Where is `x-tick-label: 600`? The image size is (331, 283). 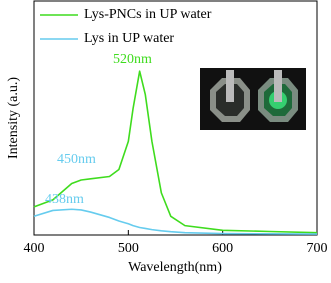
x-tick-label: 600 is located at coordinates (222, 248).